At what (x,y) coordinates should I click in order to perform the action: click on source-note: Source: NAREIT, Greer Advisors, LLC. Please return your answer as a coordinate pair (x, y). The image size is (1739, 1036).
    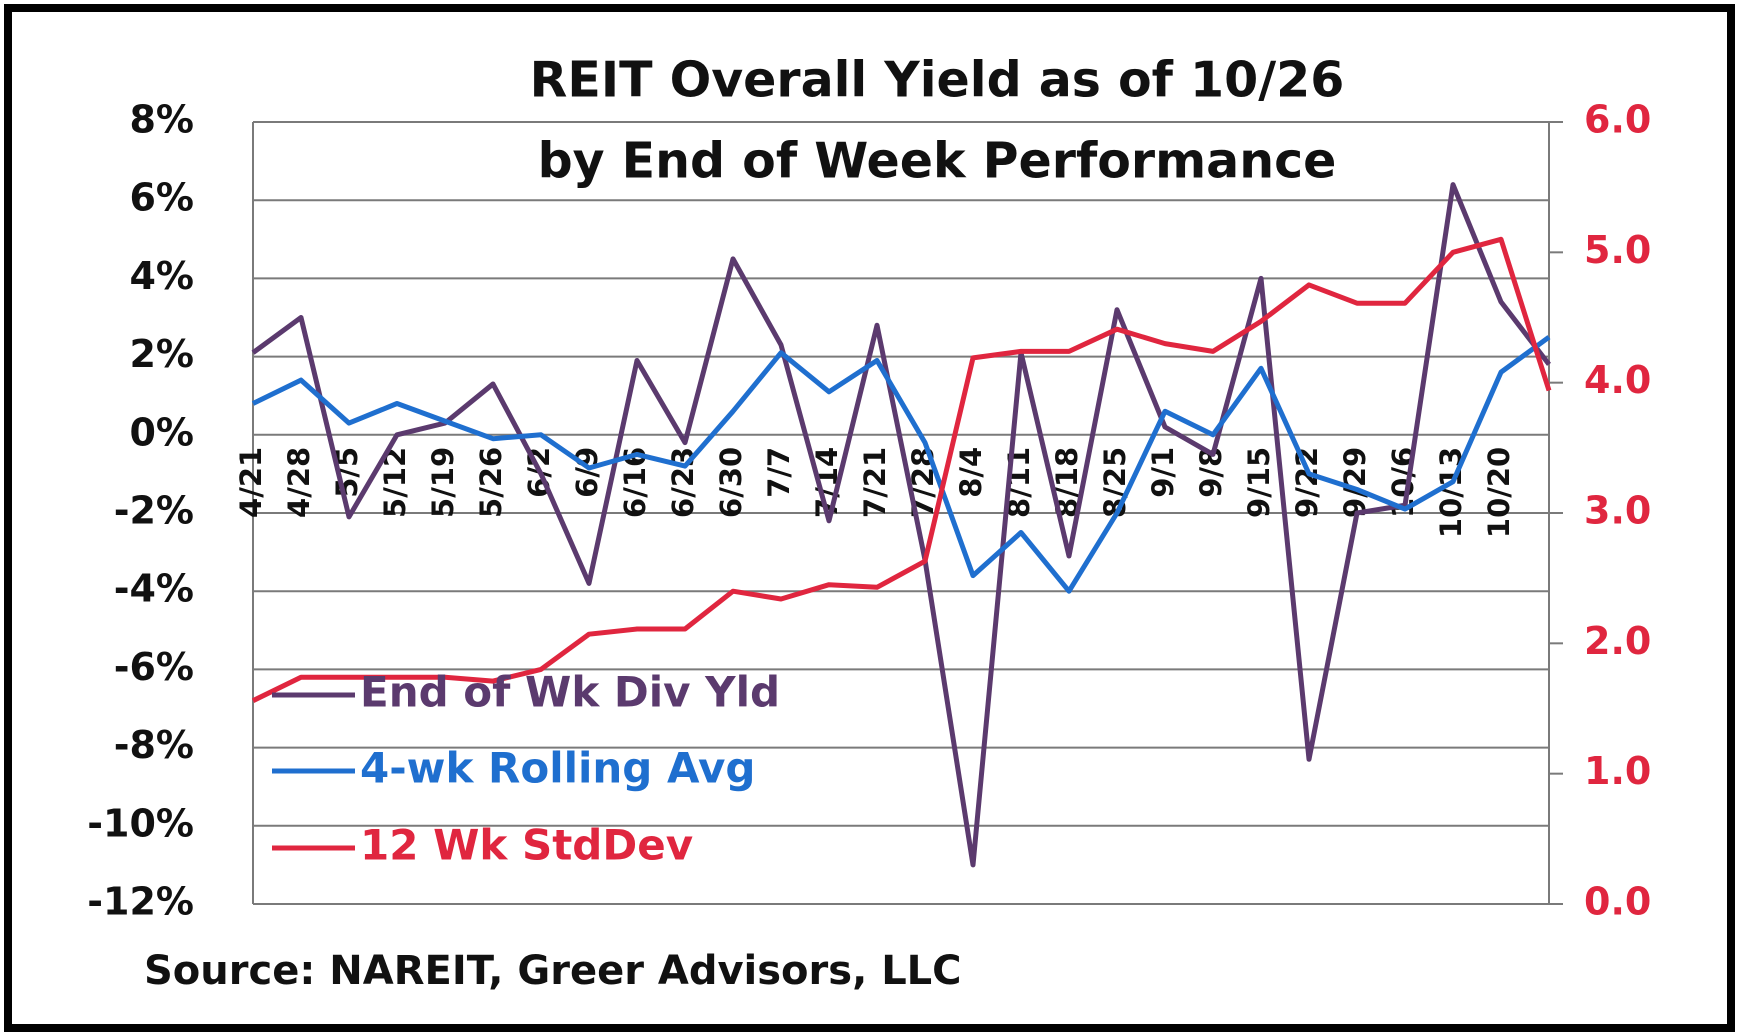
    Looking at the image, I should click on (553, 971).